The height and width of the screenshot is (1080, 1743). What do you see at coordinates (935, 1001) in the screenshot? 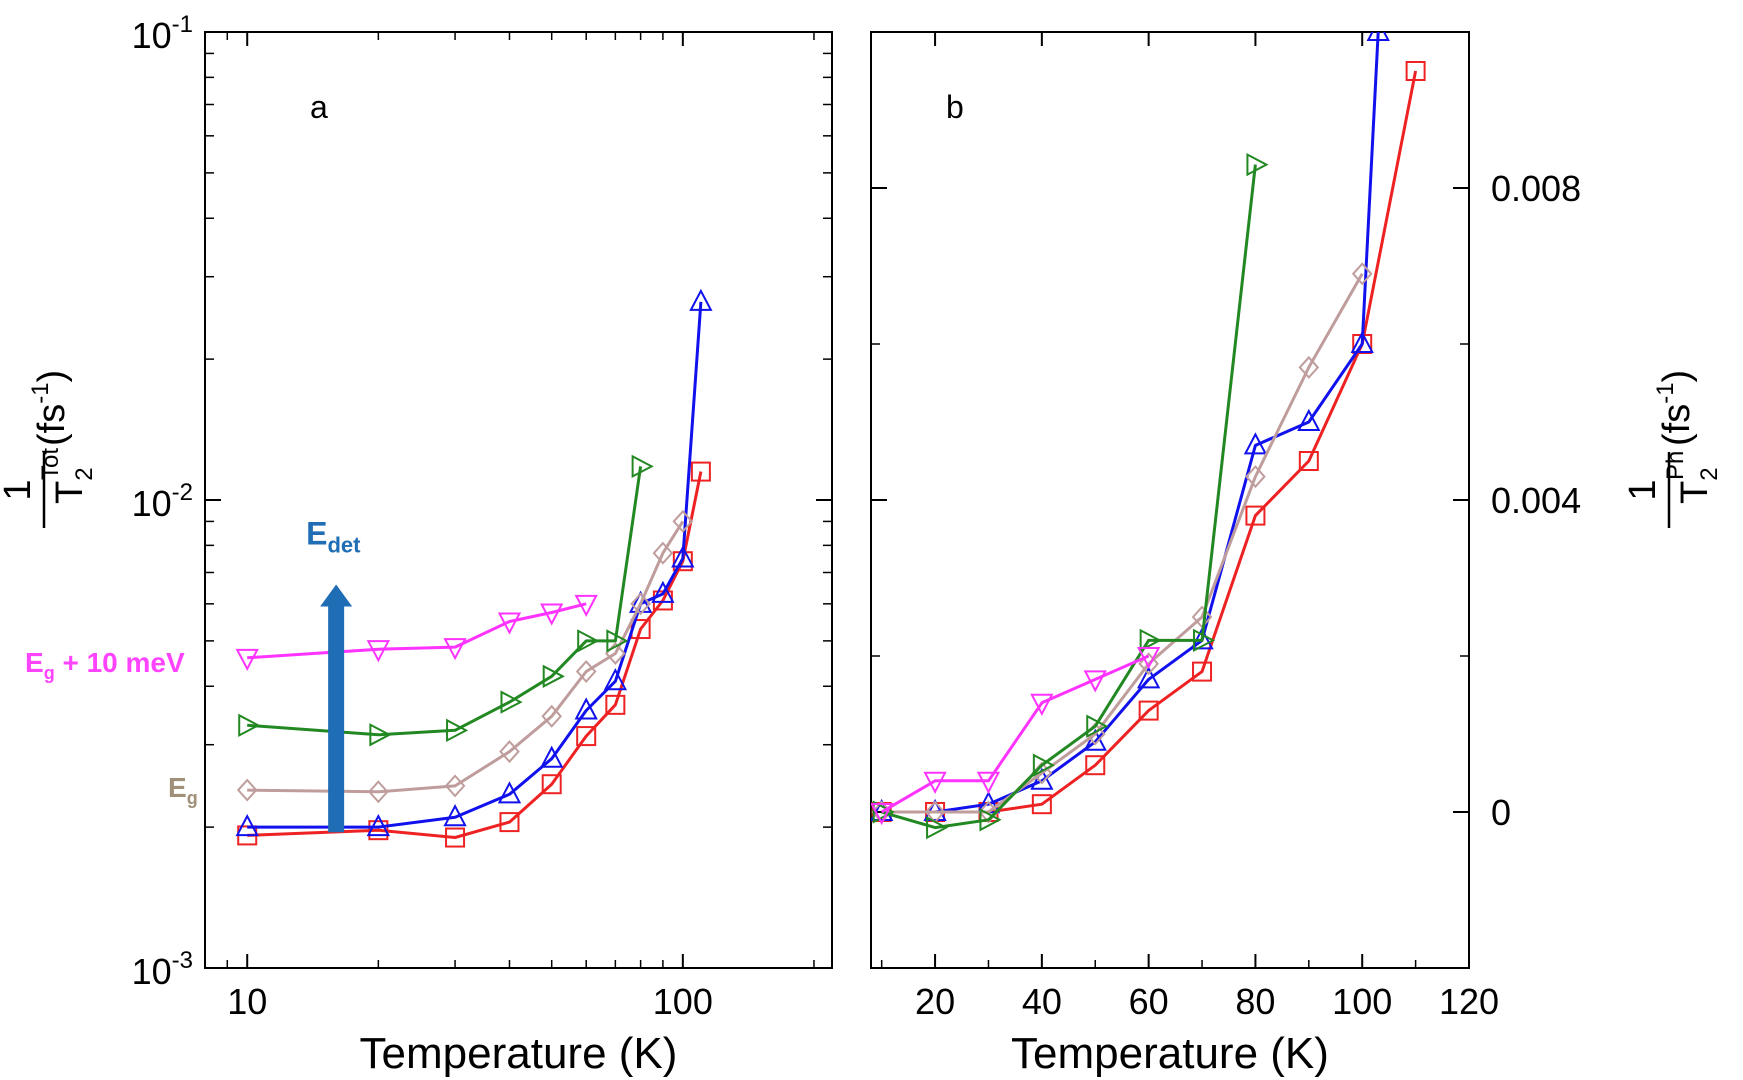
I see `x-tick-label: 20` at bounding box center [935, 1001].